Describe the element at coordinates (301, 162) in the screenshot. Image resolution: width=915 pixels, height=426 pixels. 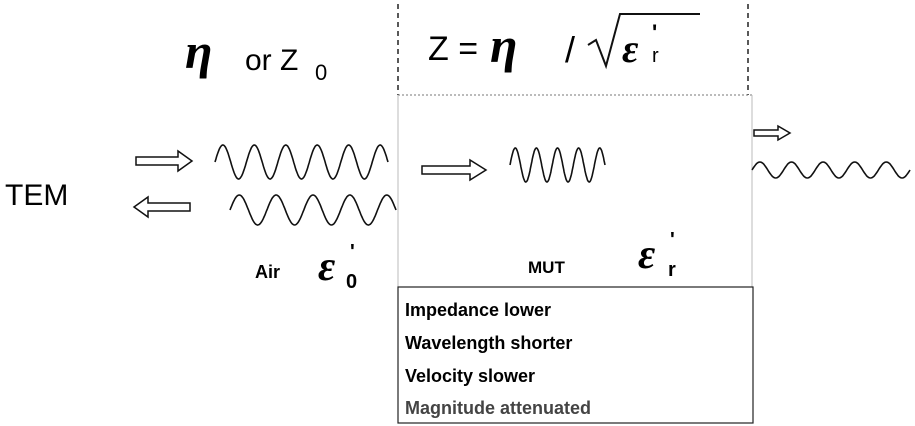
I see `incident-wave` at that location.